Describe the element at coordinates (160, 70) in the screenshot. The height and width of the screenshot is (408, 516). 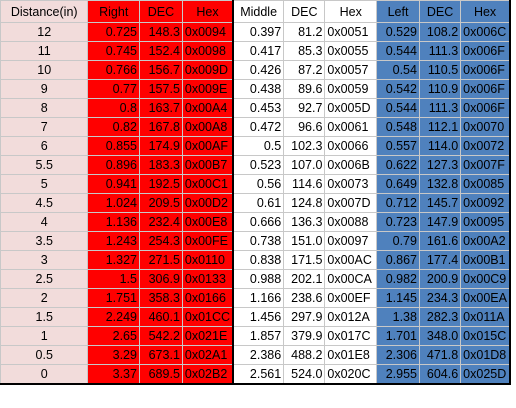
I see `cell-right-dec: 156.7` at that location.